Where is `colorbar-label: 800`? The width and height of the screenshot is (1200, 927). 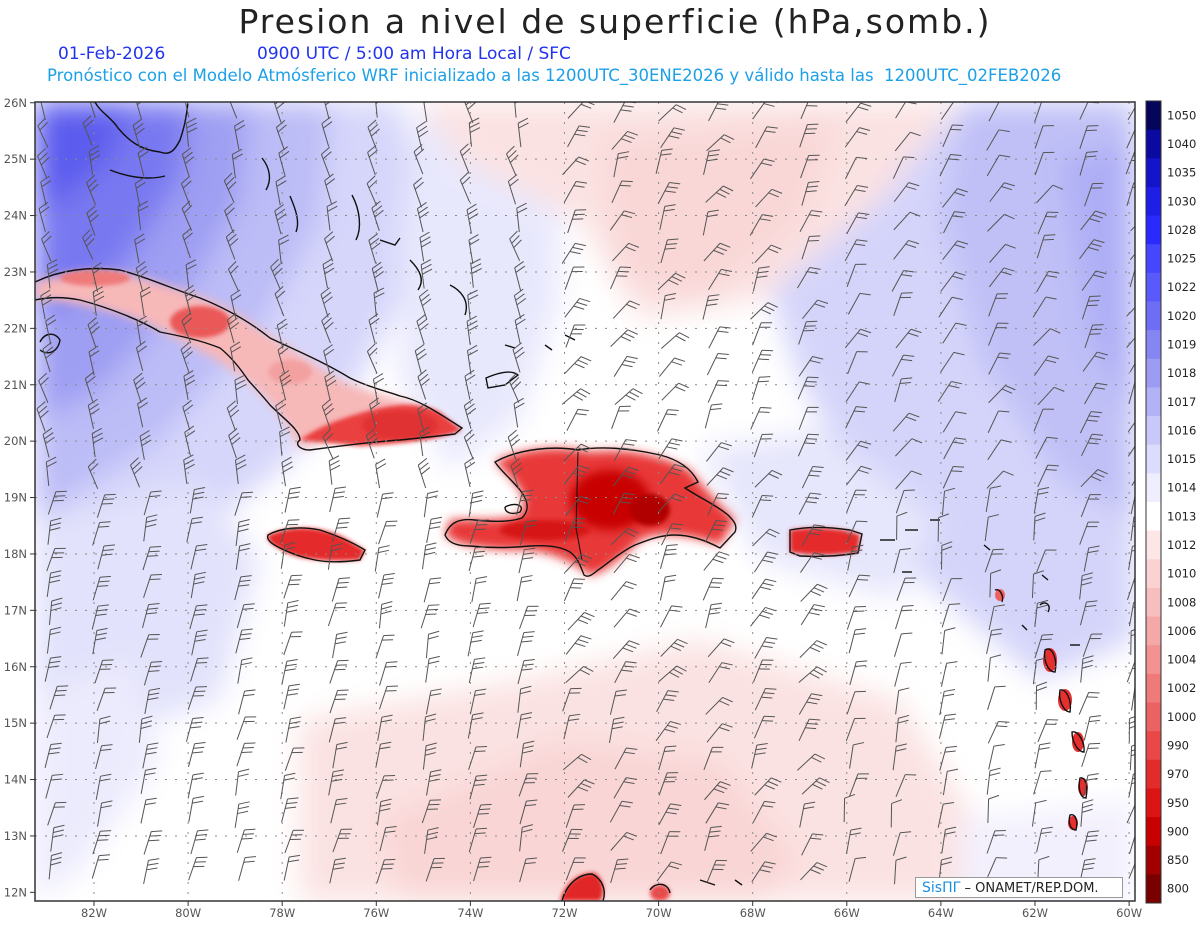
colorbar-label: 800 is located at coordinates (1178, 889).